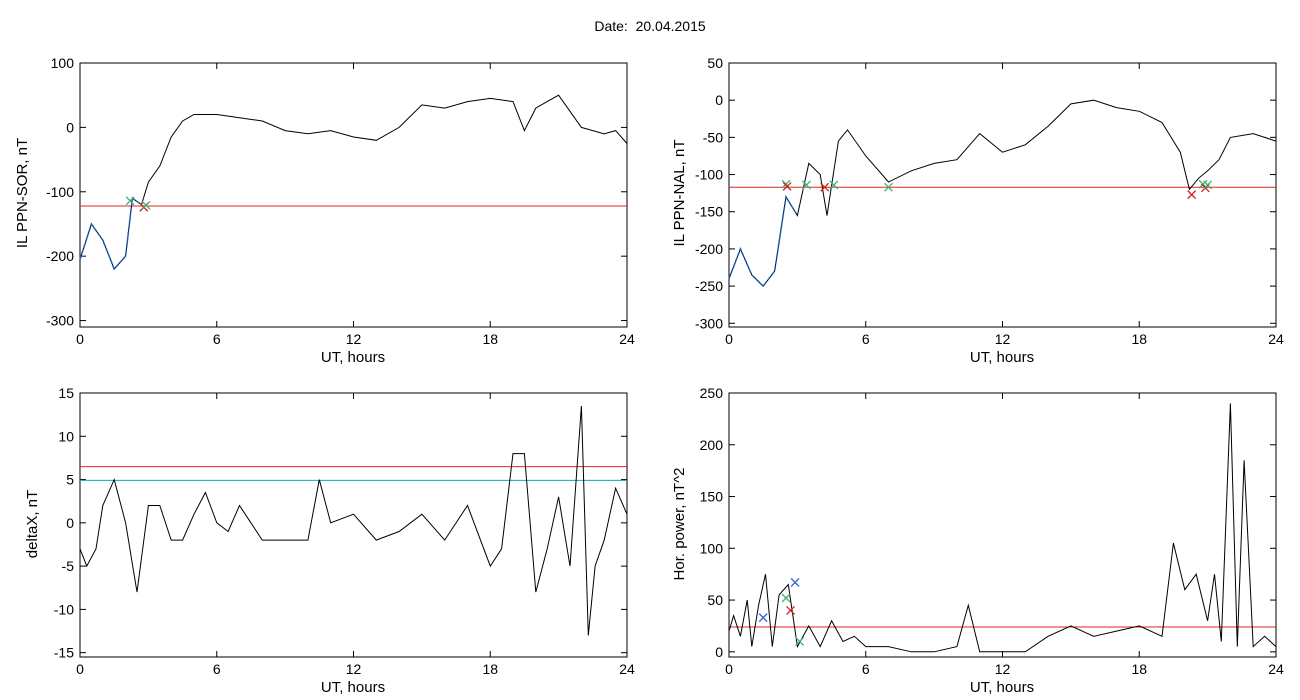 The width and height of the screenshot is (1300, 700). I want to click on xlabel-hor-power: UT, hours, so click(1002, 687).